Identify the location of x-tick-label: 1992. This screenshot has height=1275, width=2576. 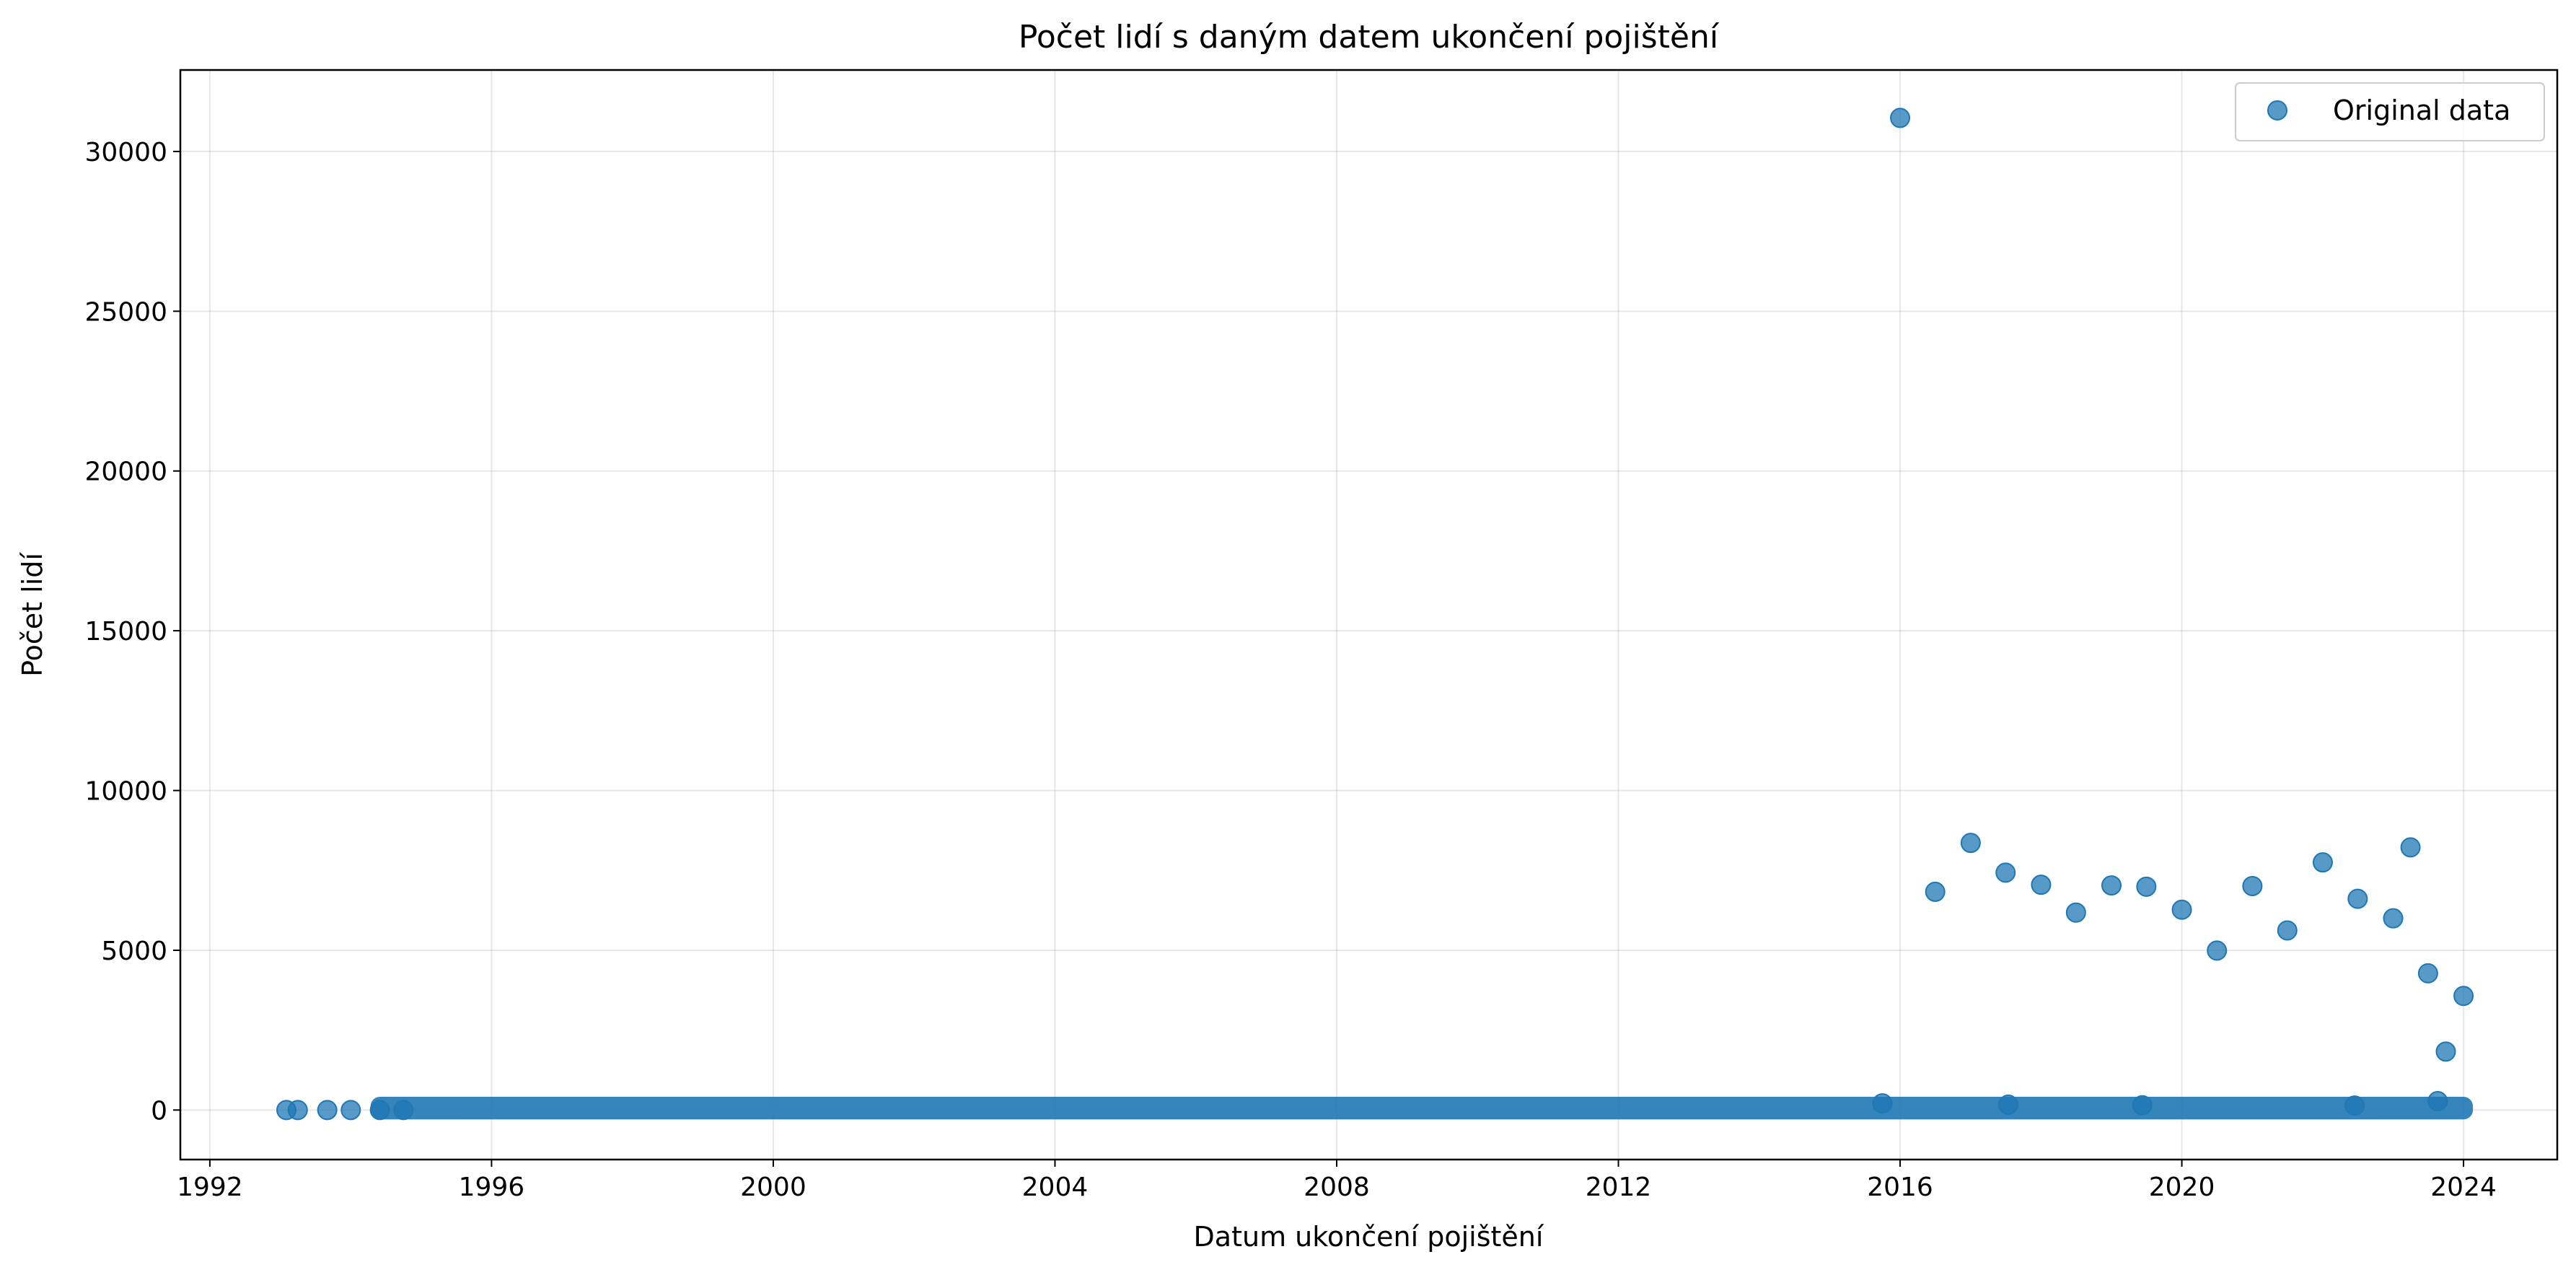
(210, 1187).